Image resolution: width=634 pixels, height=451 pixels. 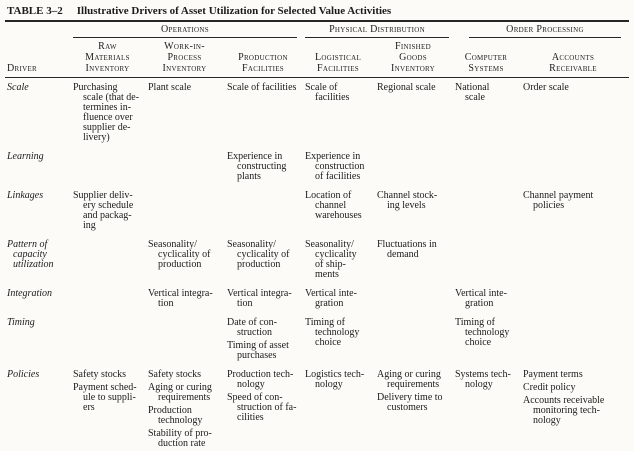 I want to click on column-header-raw-materials-inventory: Raw Materials Inventory, so click(x=107, y=57).